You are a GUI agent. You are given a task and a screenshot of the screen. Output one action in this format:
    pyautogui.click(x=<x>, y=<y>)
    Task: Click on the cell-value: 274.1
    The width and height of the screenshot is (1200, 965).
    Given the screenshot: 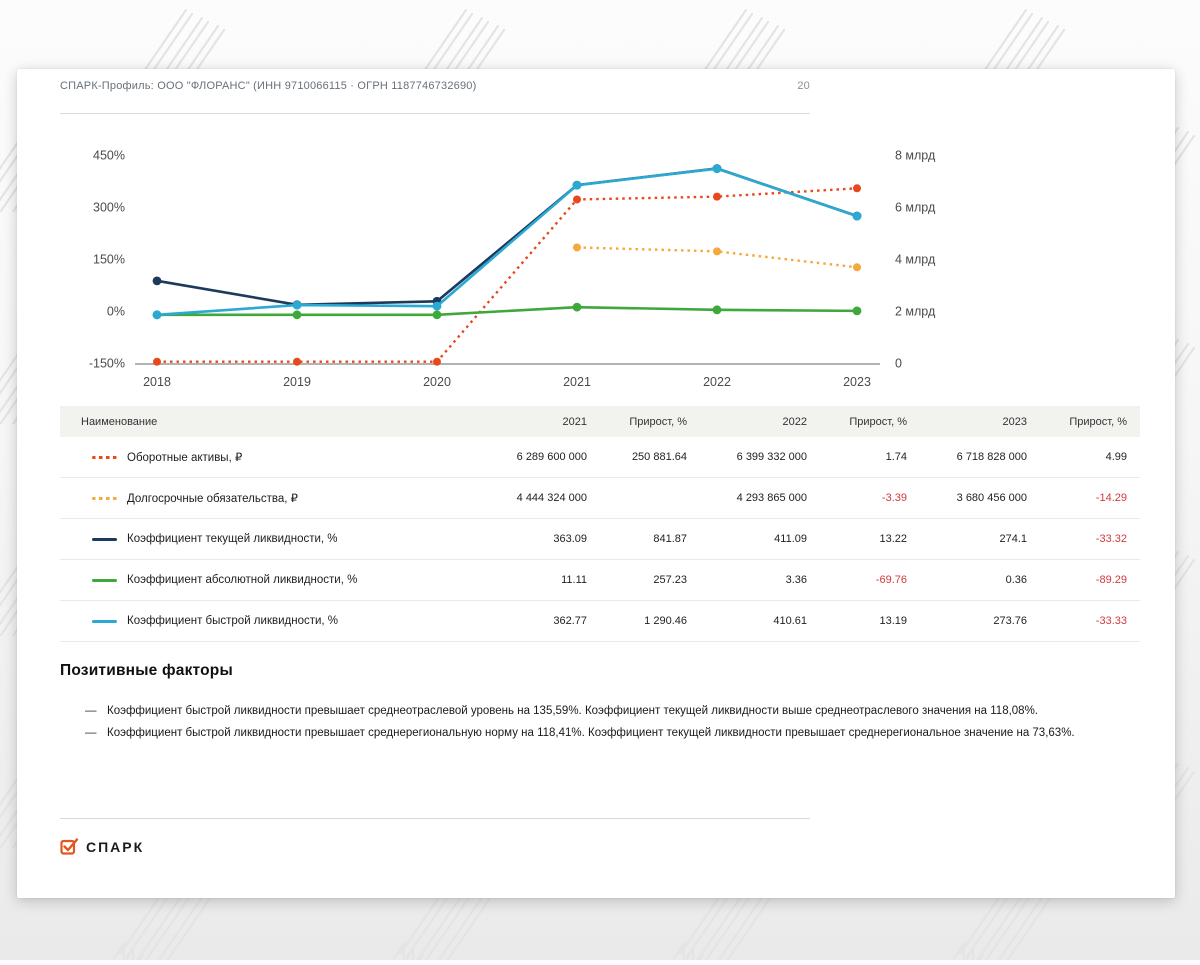 What is the action you would take?
    pyautogui.click(x=967, y=539)
    